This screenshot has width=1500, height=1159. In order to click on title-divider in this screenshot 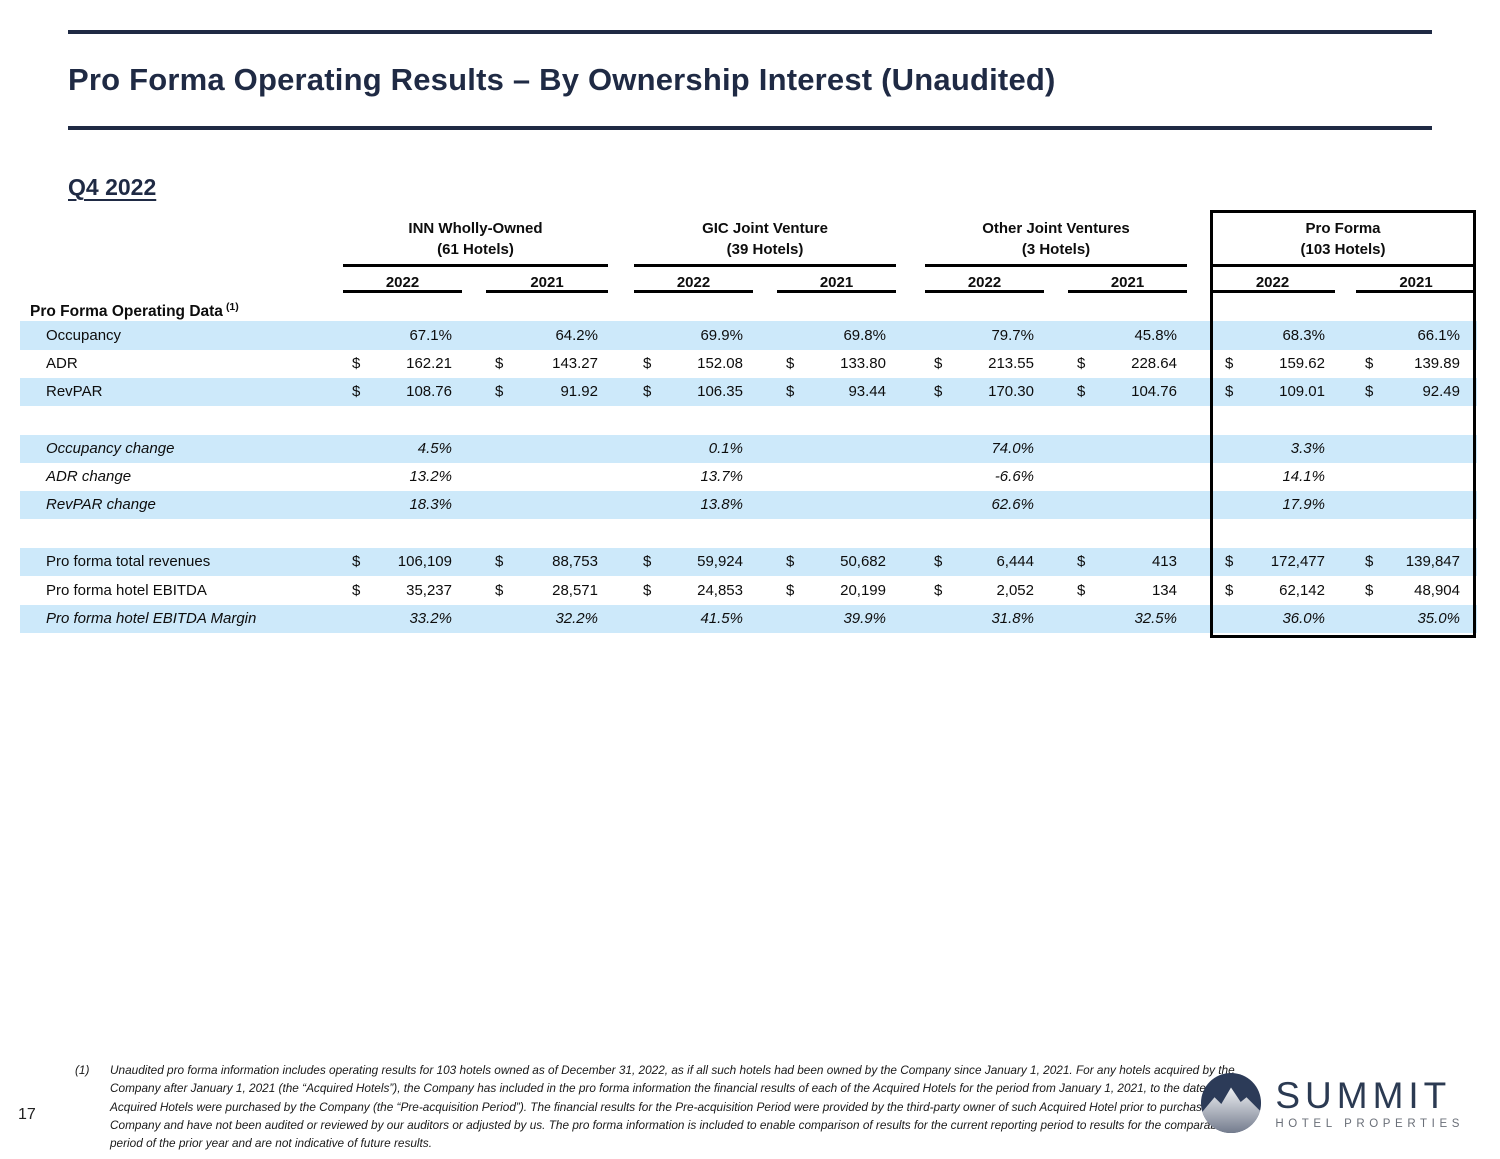, I will do `click(750, 128)`.